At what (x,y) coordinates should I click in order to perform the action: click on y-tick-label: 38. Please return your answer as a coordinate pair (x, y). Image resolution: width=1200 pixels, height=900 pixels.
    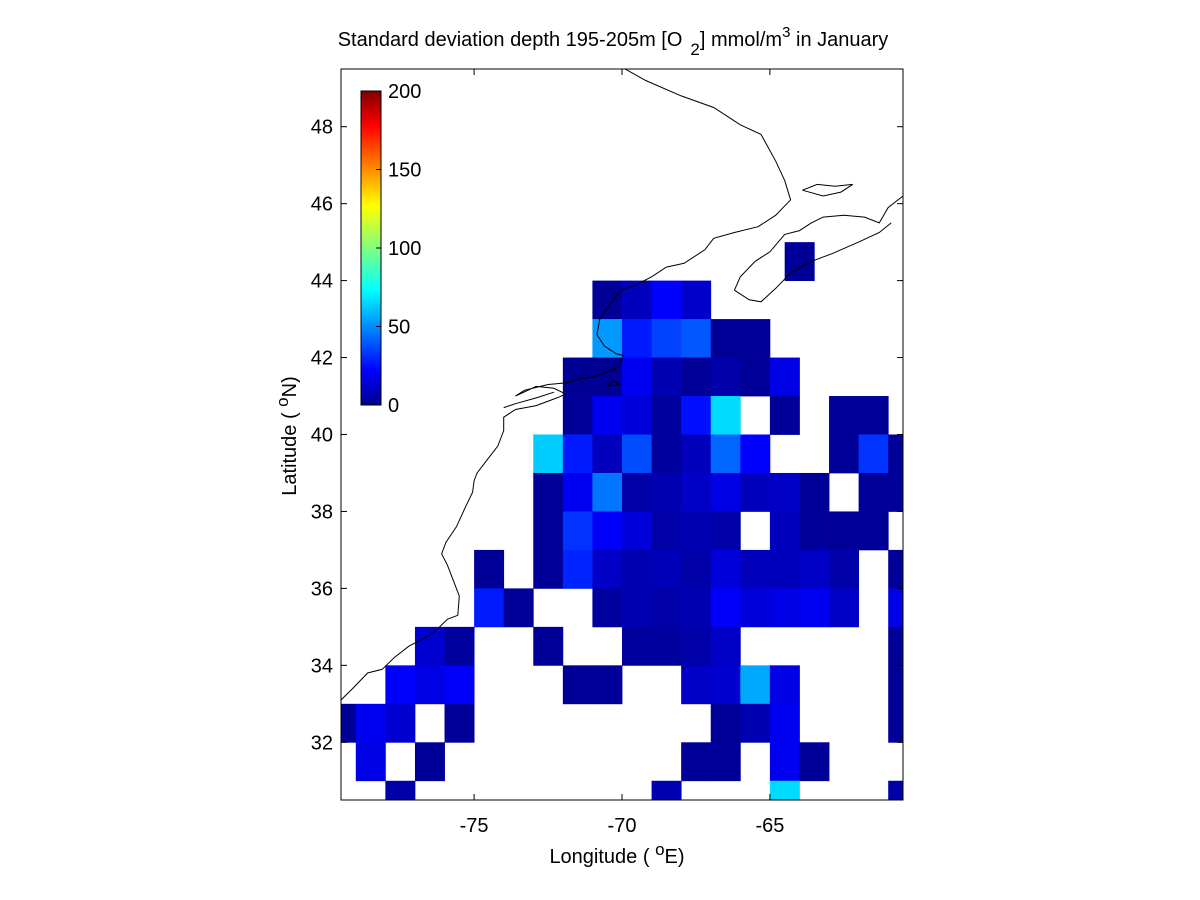
    Looking at the image, I should click on (322, 512).